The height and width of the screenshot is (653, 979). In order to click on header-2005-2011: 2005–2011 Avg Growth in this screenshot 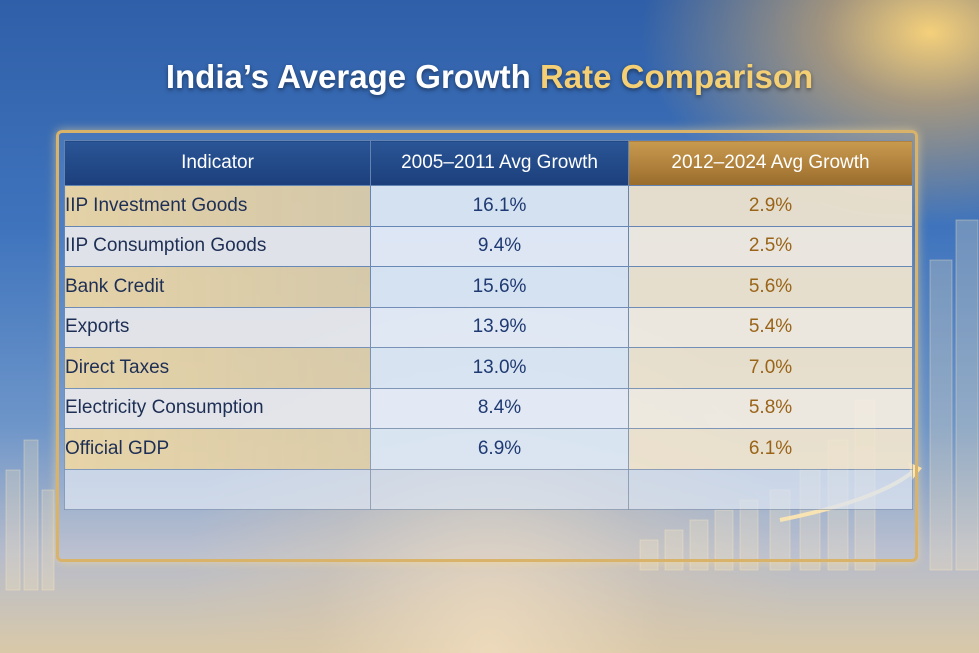, I will do `click(499, 163)`.